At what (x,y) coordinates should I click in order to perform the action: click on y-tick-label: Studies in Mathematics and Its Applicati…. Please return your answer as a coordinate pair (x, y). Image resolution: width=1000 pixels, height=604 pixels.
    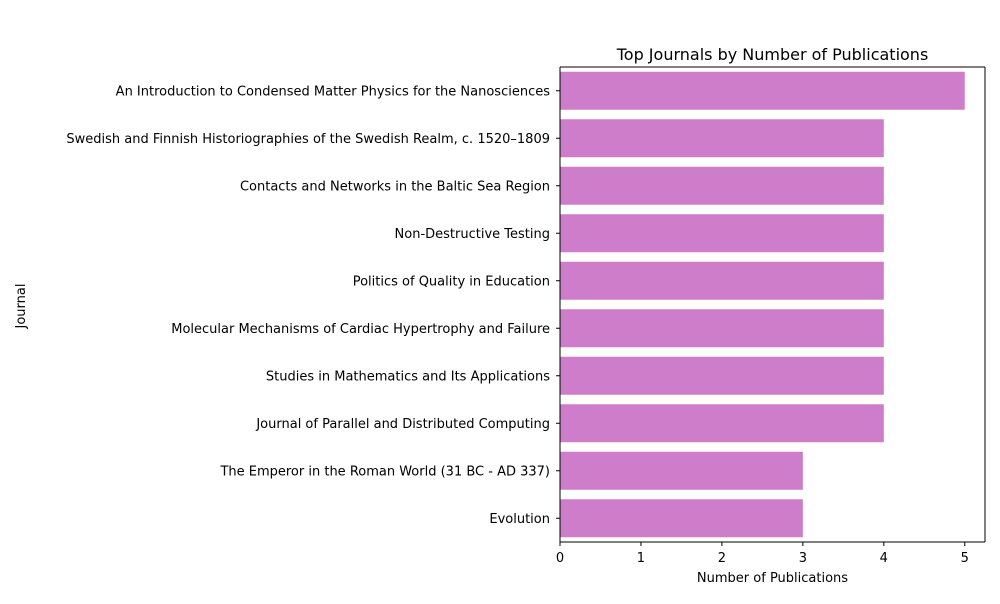
    Looking at the image, I should click on (408, 376).